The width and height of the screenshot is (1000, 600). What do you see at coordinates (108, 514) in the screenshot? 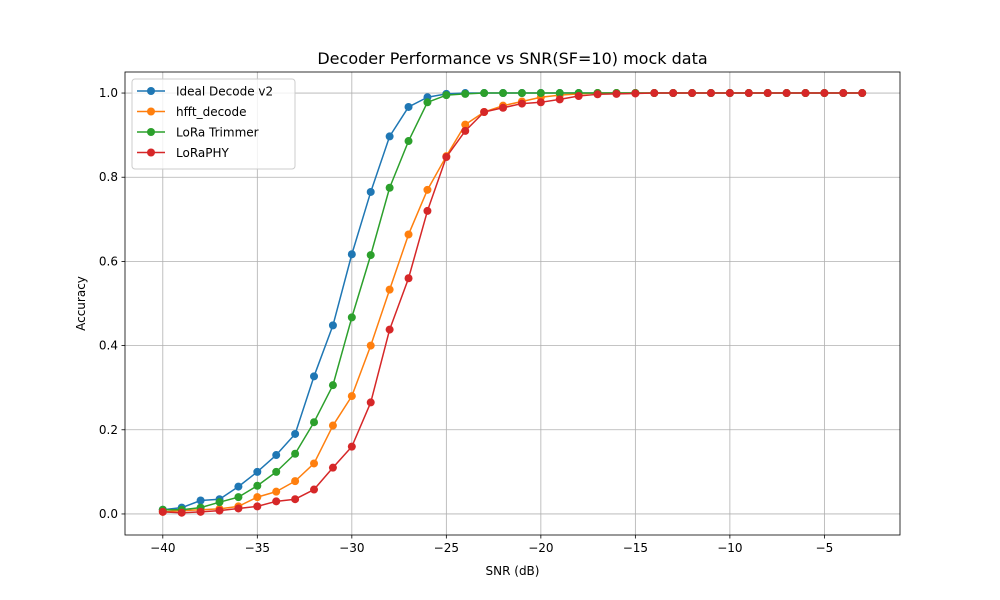
I see `y-tick-label: 0.0` at bounding box center [108, 514].